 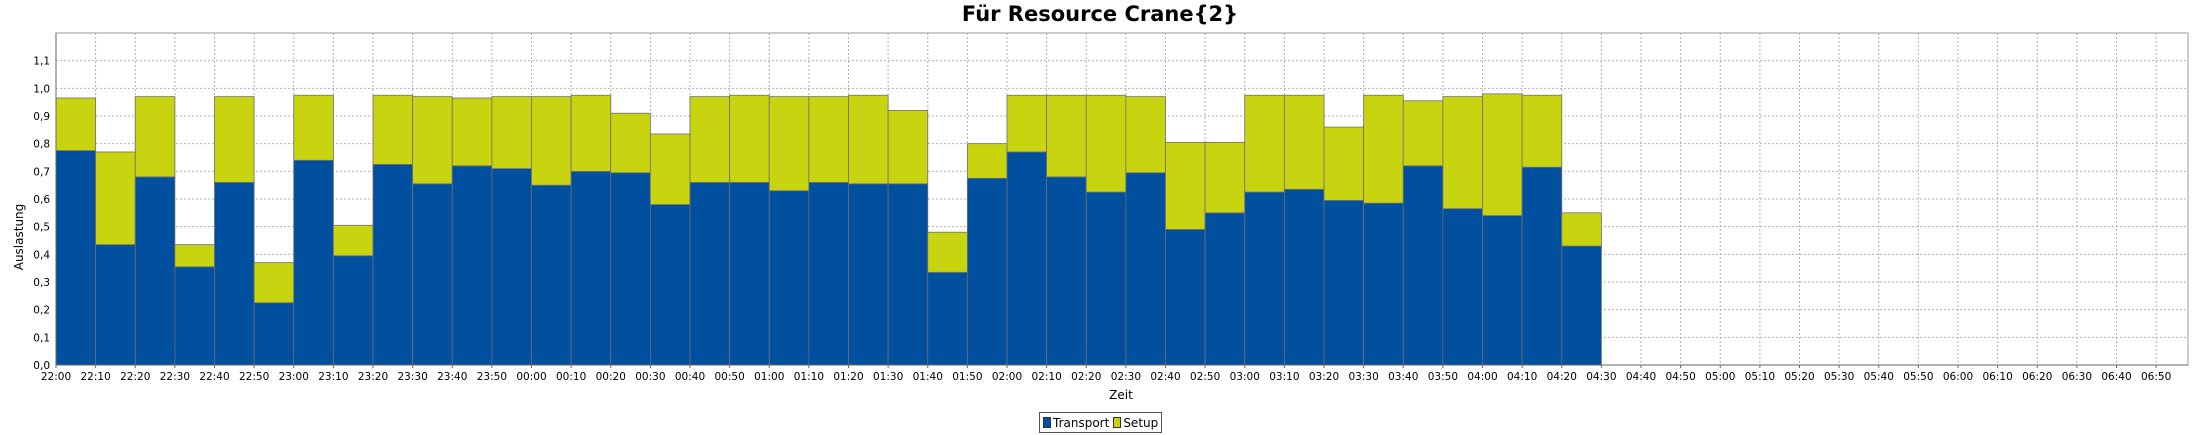 What do you see at coordinates (41, 145) in the screenshot?
I see `y-tick-label: 0,8` at bounding box center [41, 145].